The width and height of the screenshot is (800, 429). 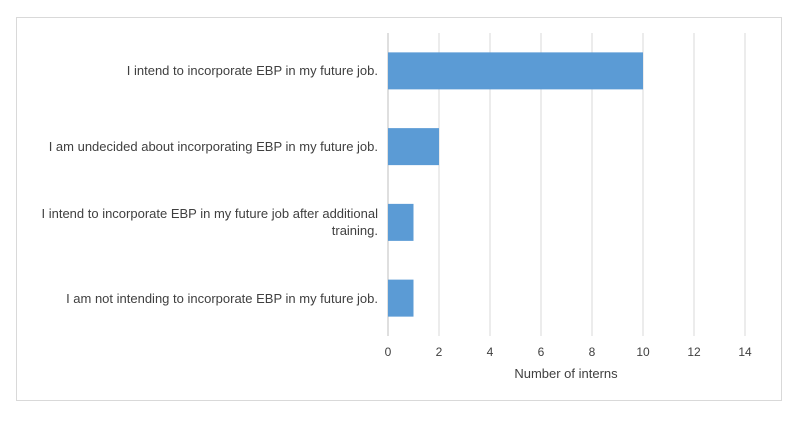 What do you see at coordinates (694, 352) in the screenshot?
I see `x-tick-label: 12` at bounding box center [694, 352].